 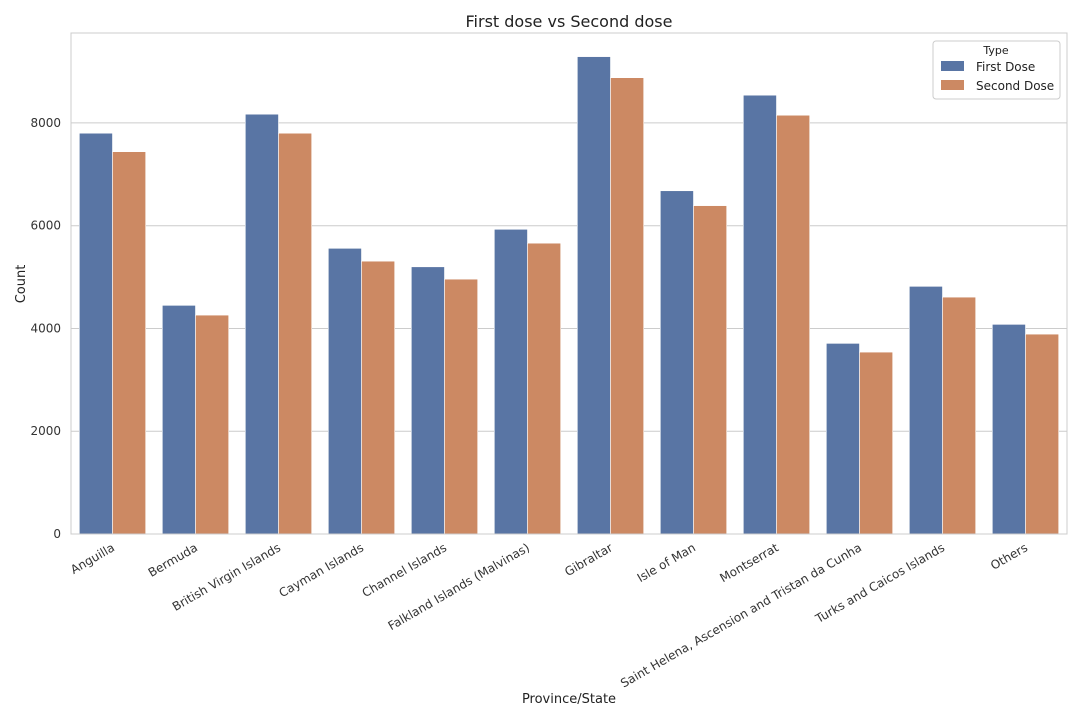 I want to click on bar-first-dose-montserrat, so click(x=759, y=314).